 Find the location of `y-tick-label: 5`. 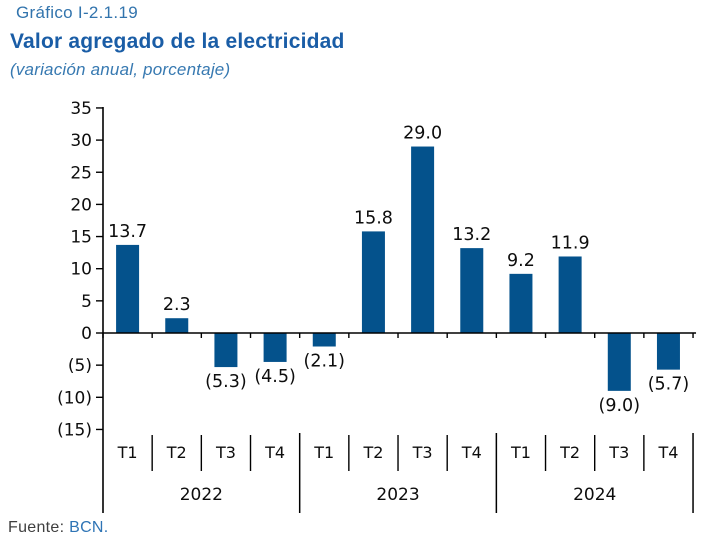

y-tick-label: 5 is located at coordinates (86, 302).